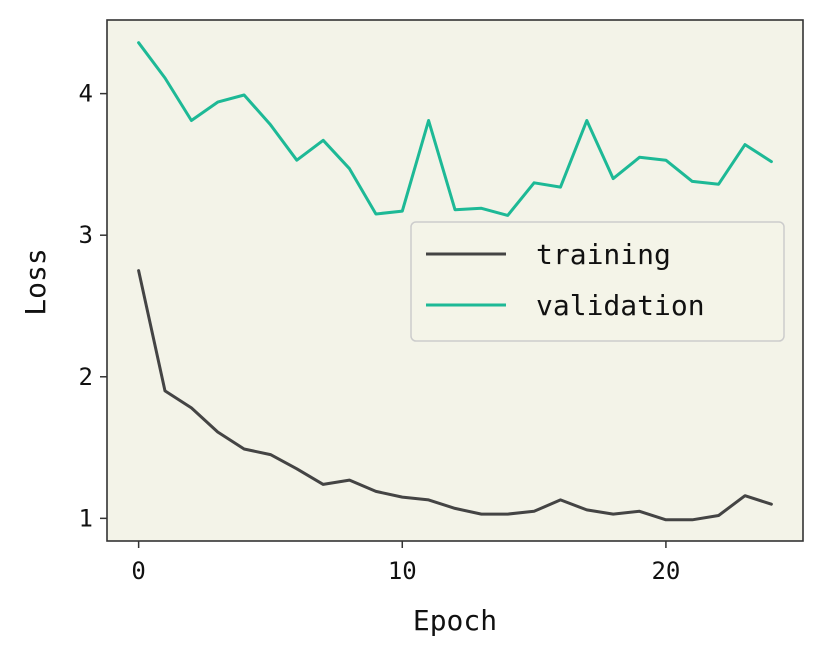 The width and height of the screenshot is (823, 657). I want to click on x-tick-label: 20, so click(665, 571).